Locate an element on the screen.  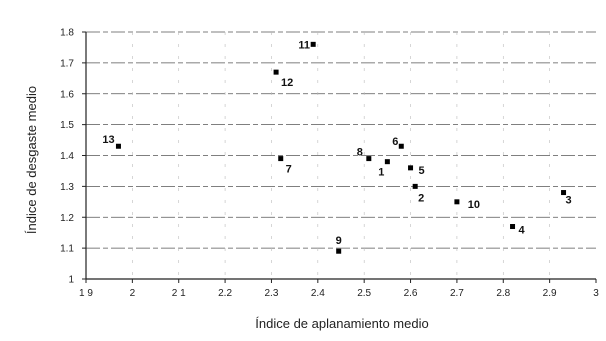
y-tick-label: 1.1 is located at coordinates (67, 249).